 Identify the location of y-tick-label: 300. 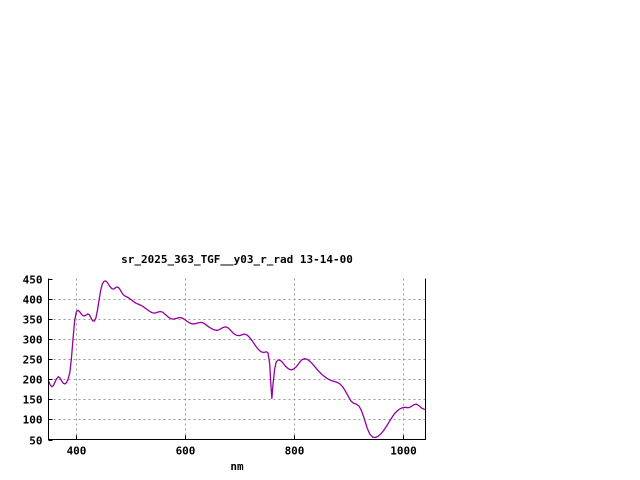
(33, 340).